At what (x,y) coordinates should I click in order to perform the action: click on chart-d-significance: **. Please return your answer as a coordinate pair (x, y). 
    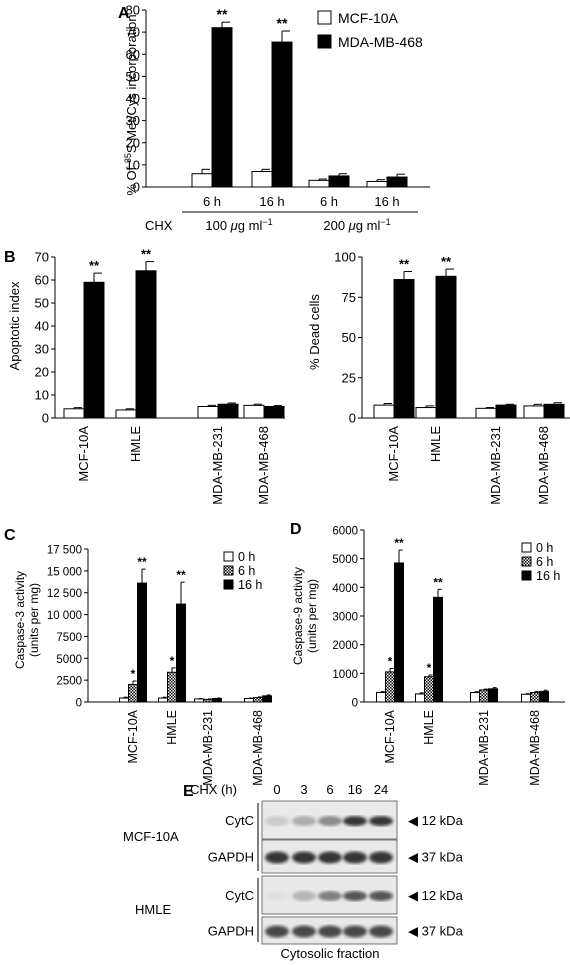
    Looking at the image, I should click on (438, 582).